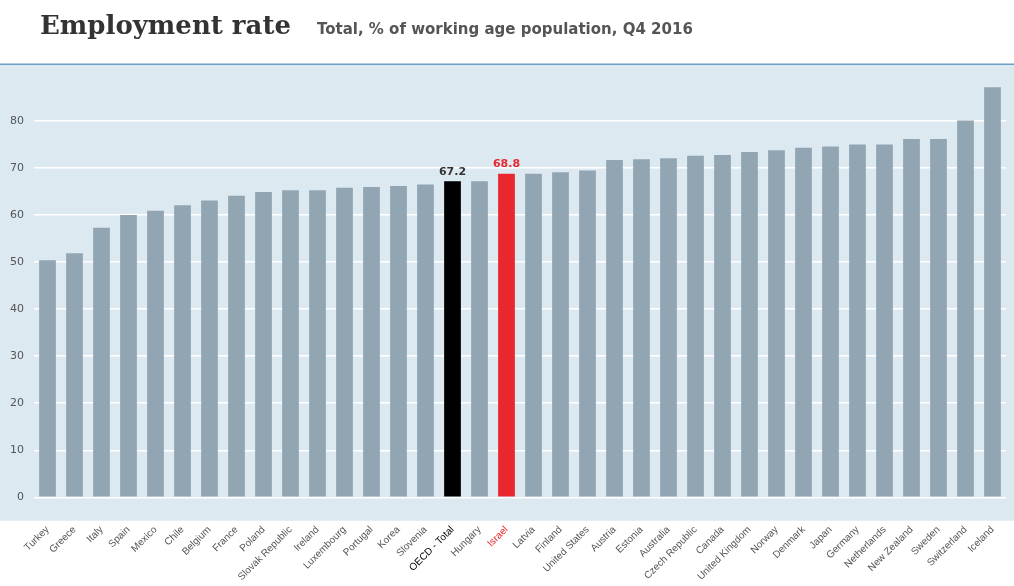 This screenshot has width=1014, height=586. What do you see at coordinates (504, 29) in the screenshot?
I see `chart-subtitle: Total, % of working age population, Q4 2016` at bounding box center [504, 29].